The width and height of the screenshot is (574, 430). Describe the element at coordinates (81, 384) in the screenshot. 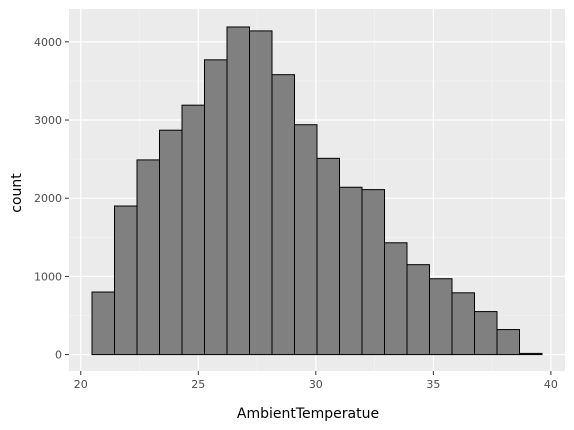

I see `x-tick-label: 20` at that location.